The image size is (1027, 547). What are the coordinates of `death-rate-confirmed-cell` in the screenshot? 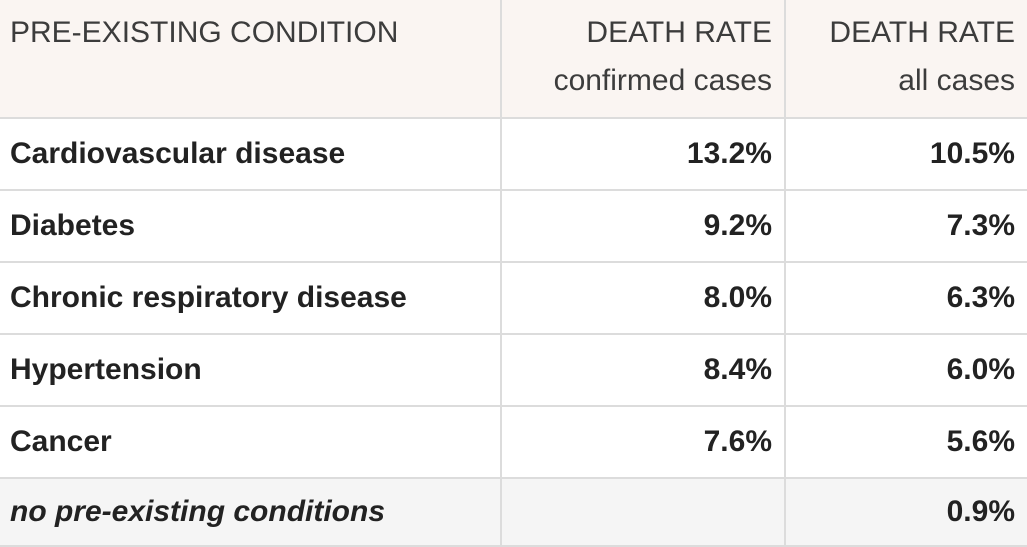 It's located at (644, 512).